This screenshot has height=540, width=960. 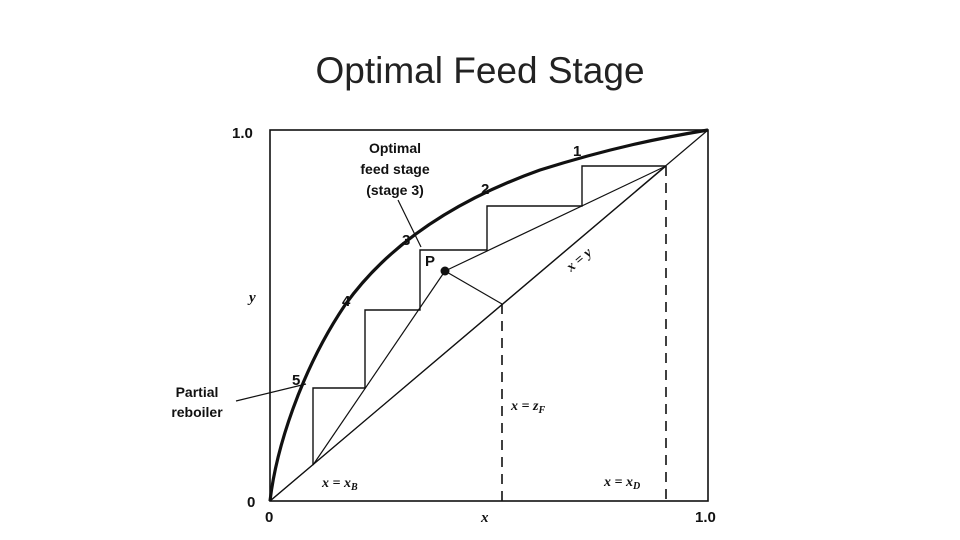 What do you see at coordinates (577, 151) in the screenshot?
I see `stage-label-1: 1` at bounding box center [577, 151].